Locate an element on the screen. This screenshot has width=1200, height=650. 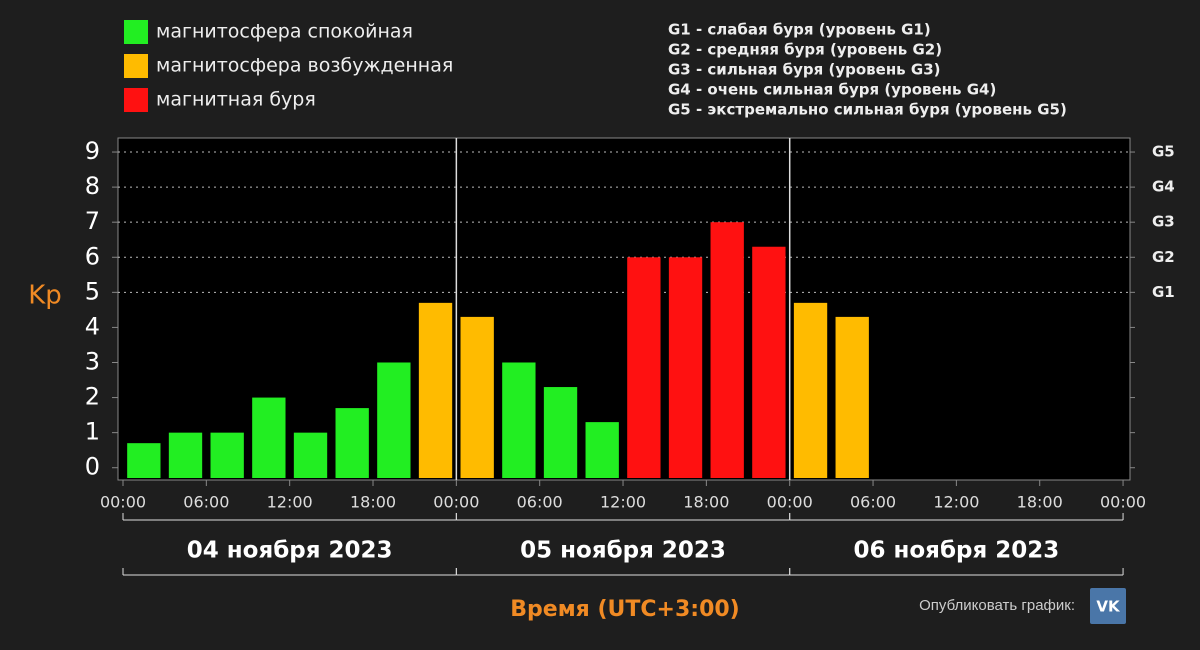
y-tick-label: 3 is located at coordinates (92, 361).